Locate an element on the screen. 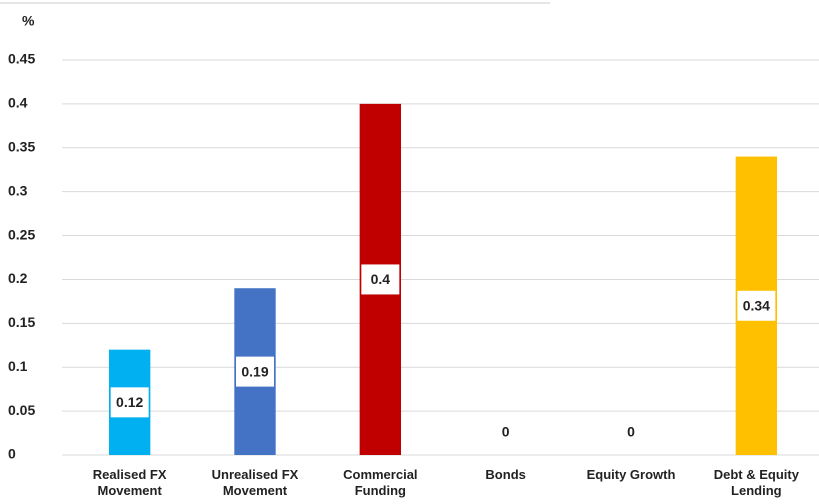 This screenshot has width=819, height=504. value-label: 0.34 is located at coordinates (756, 305).